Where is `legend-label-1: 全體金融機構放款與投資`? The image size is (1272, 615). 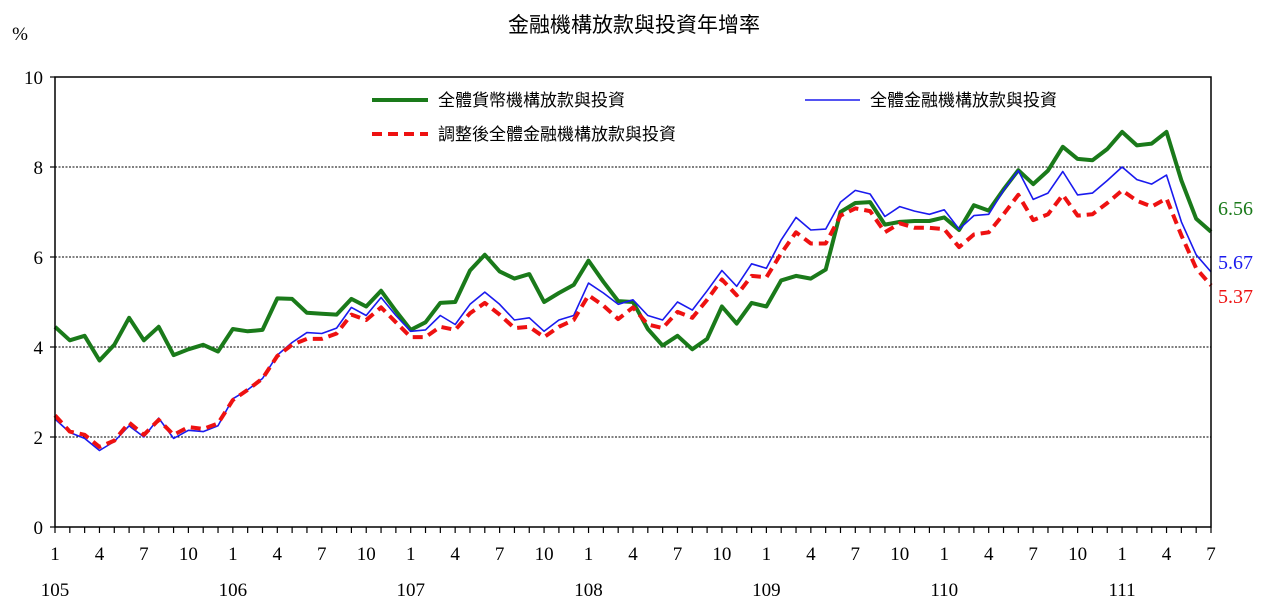
legend-label-1: 全體金融機構放款與投資 is located at coordinates (963, 101).